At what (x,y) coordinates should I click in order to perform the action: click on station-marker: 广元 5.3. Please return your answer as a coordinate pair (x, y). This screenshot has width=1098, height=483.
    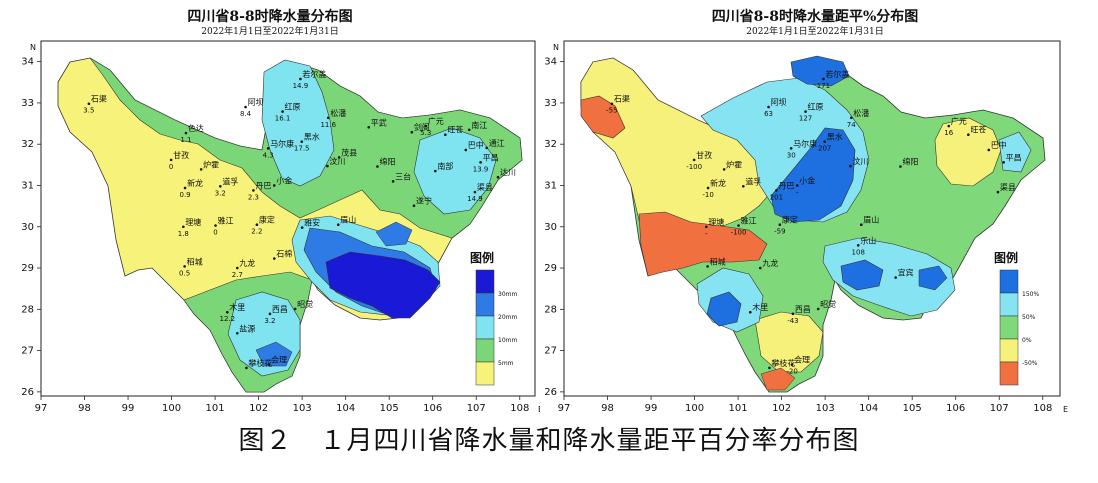
    Looking at the image, I should click on (432, 126).